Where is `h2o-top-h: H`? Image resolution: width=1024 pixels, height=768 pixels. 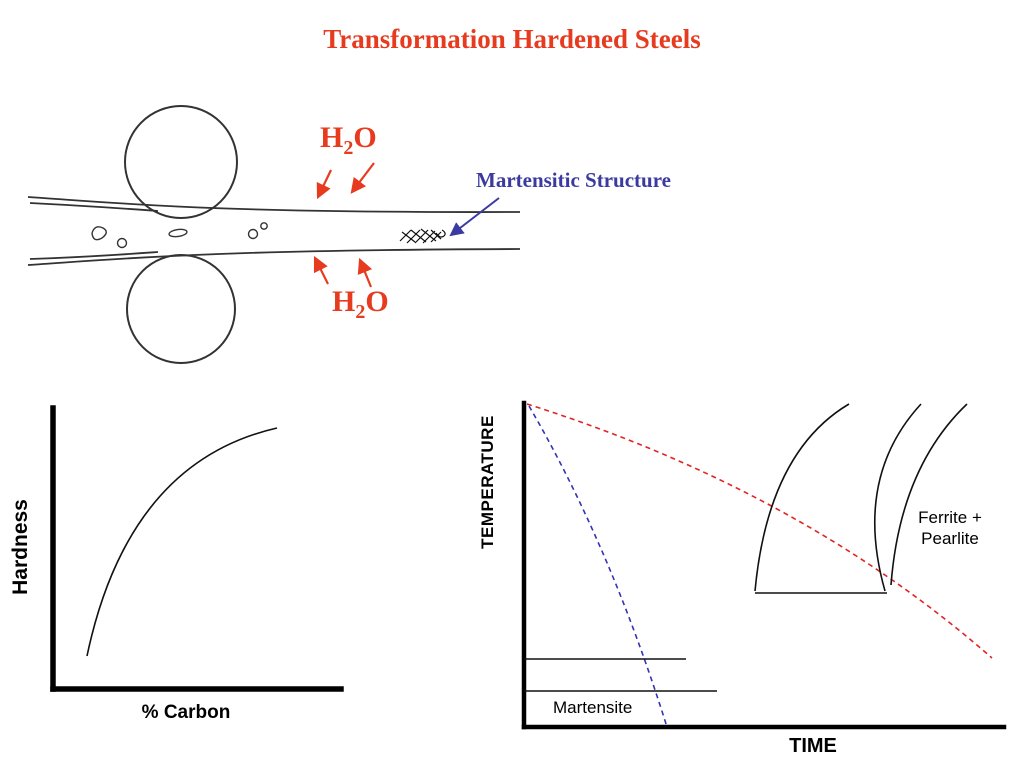
h2o-top-h: H is located at coordinates (332, 137).